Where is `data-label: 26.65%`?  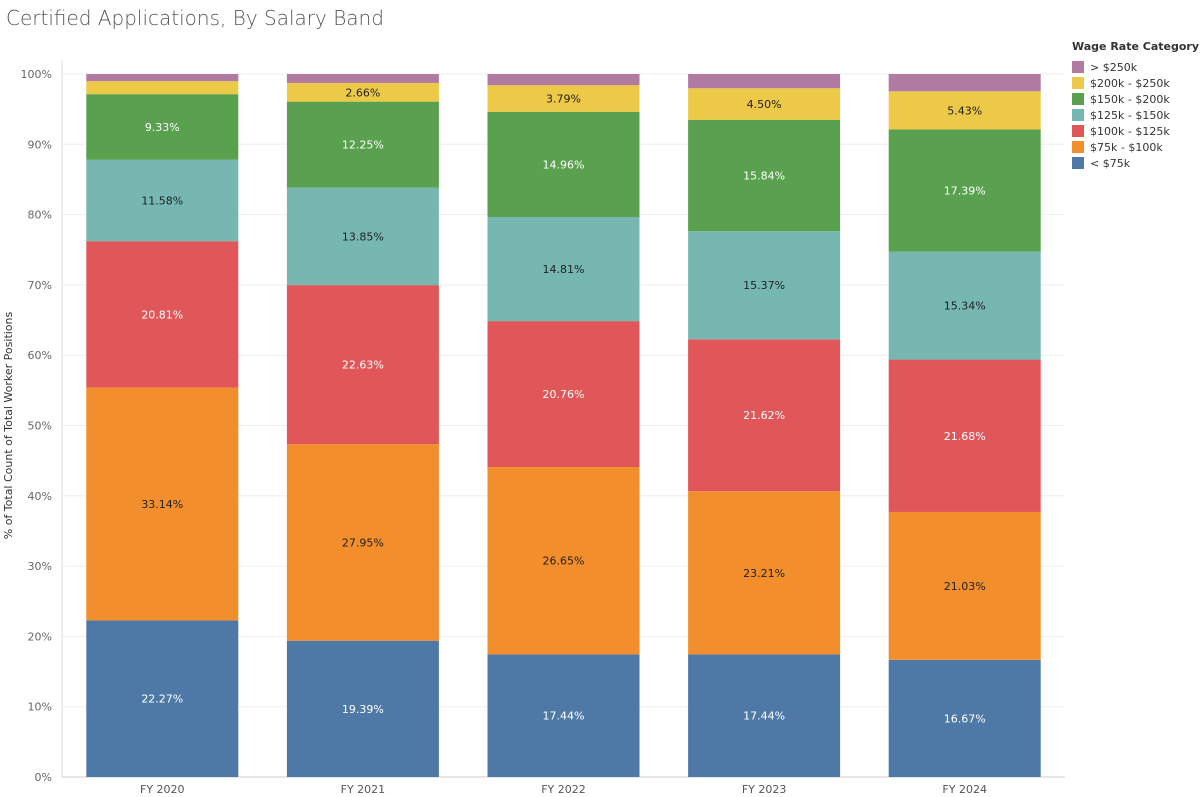 data-label: 26.65% is located at coordinates (564, 561).